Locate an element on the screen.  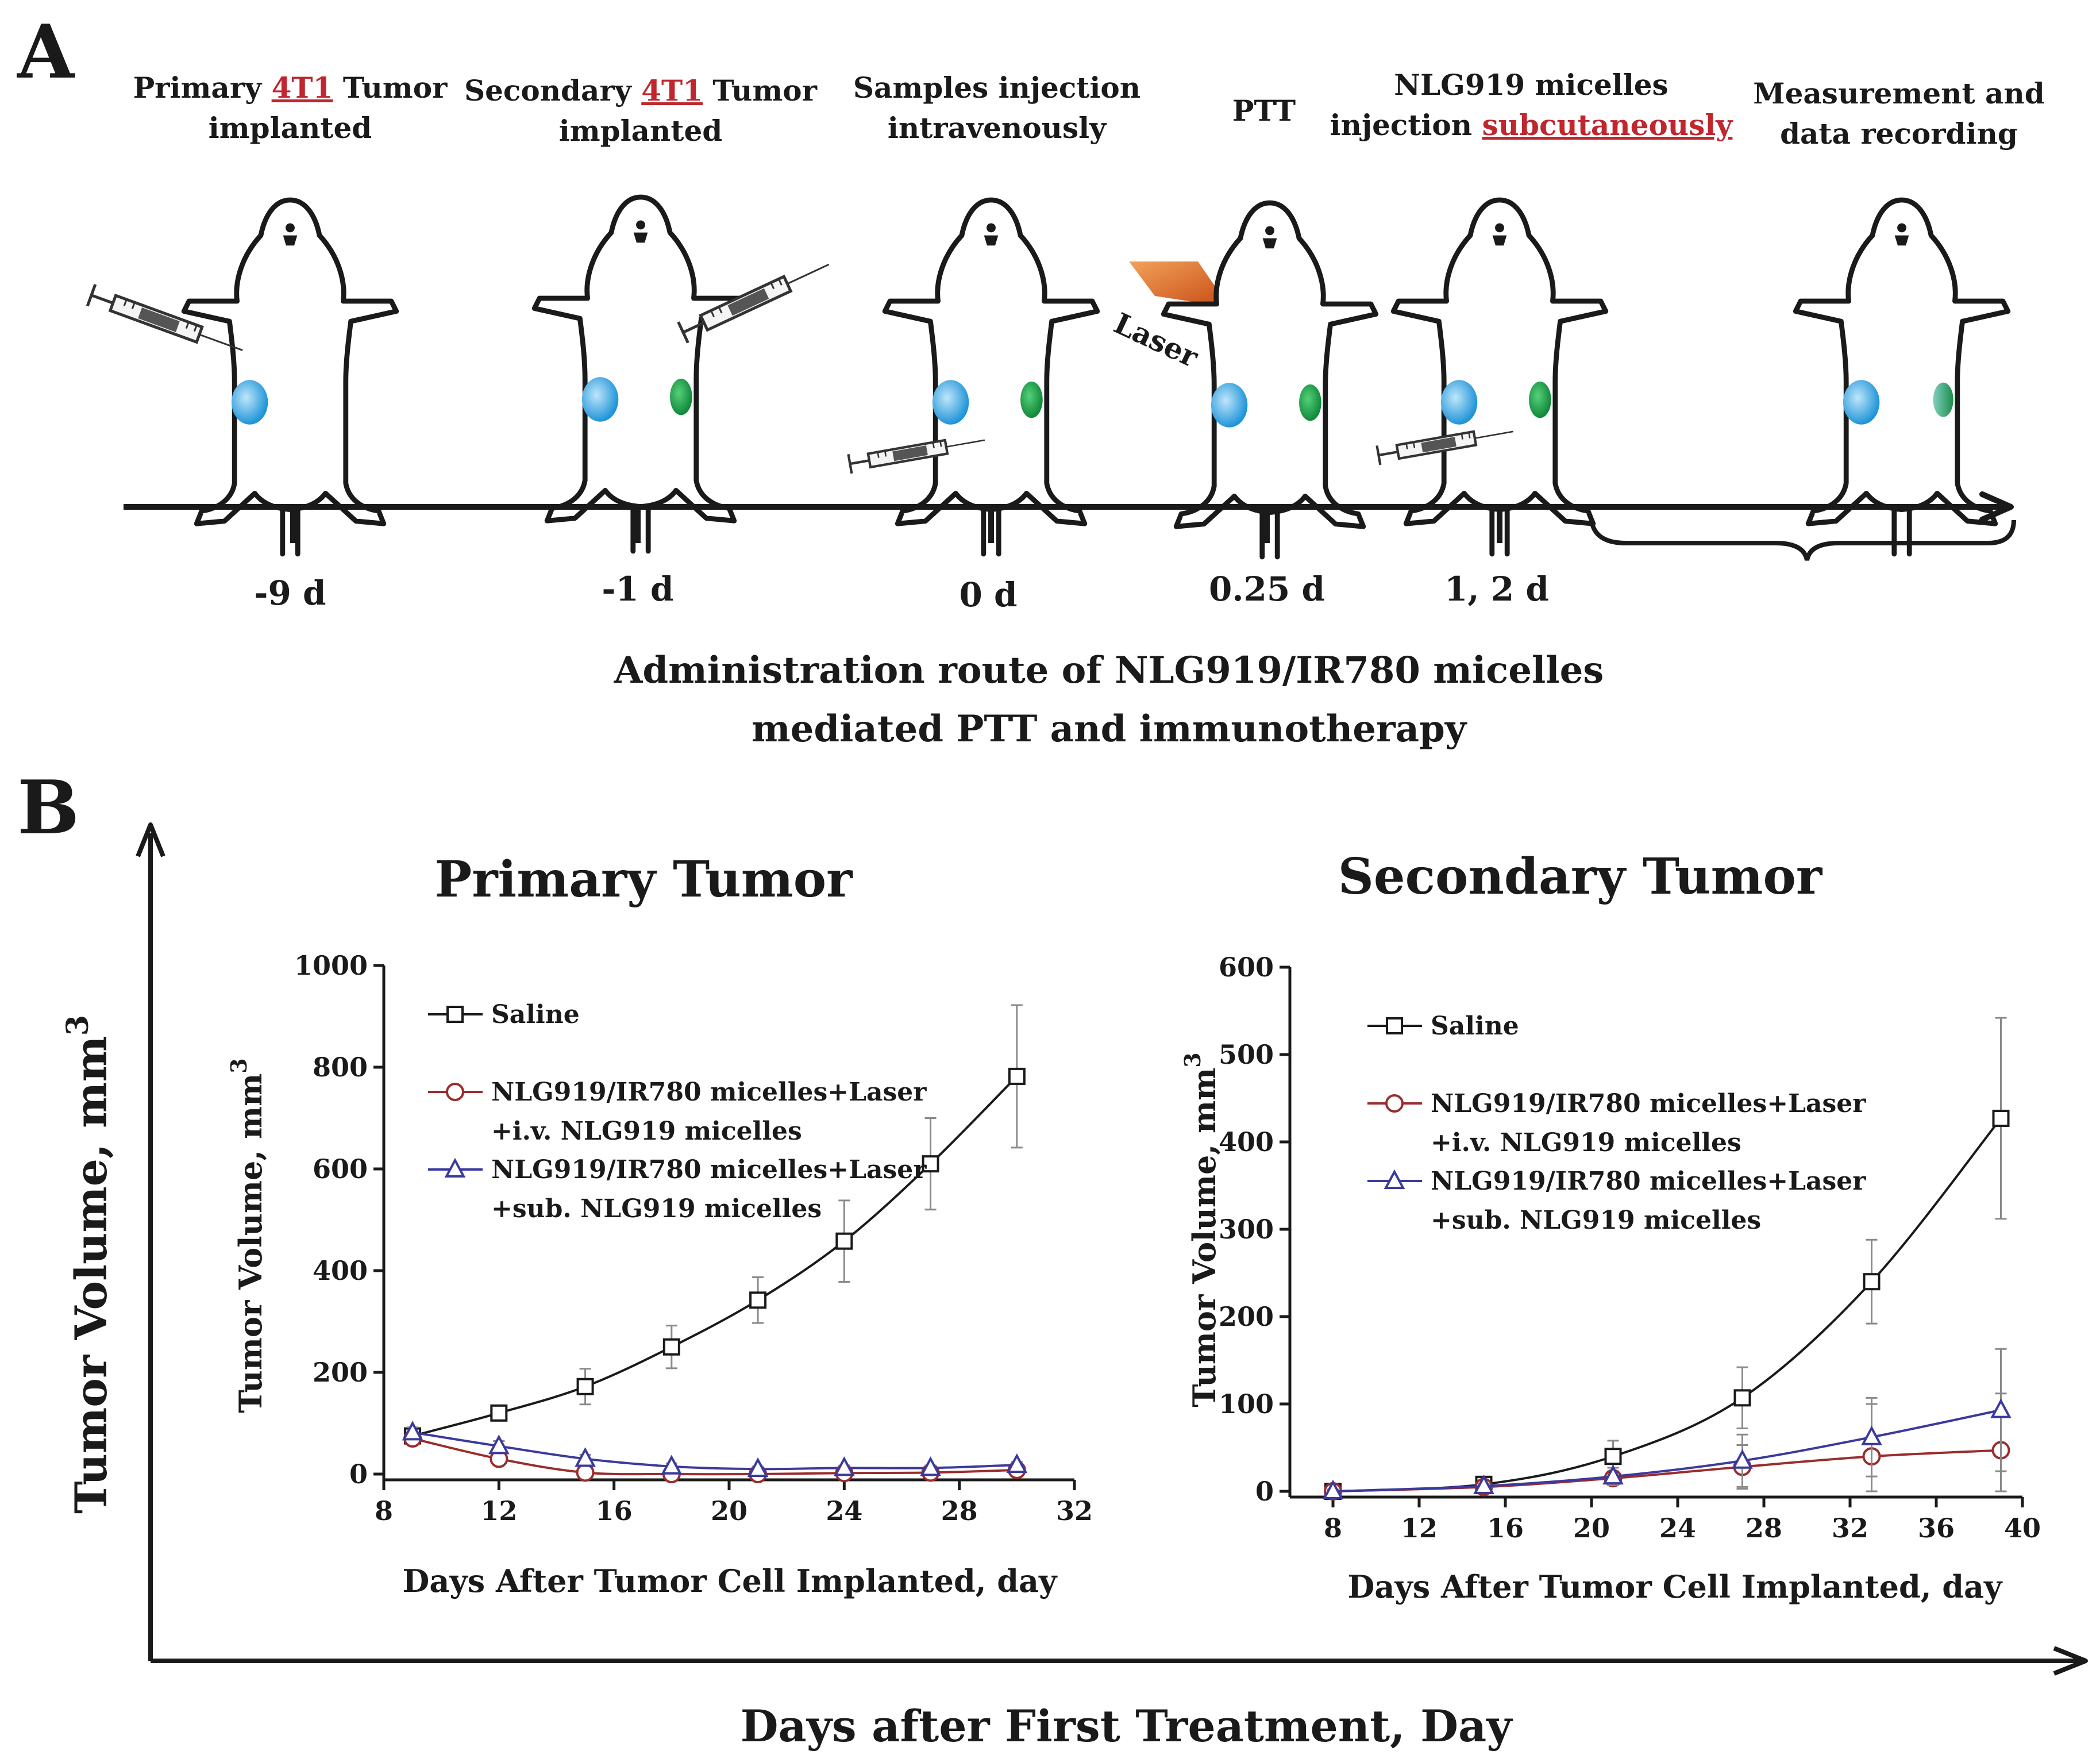
y-tick-label: 1000 is located at coordinates (331, 965).